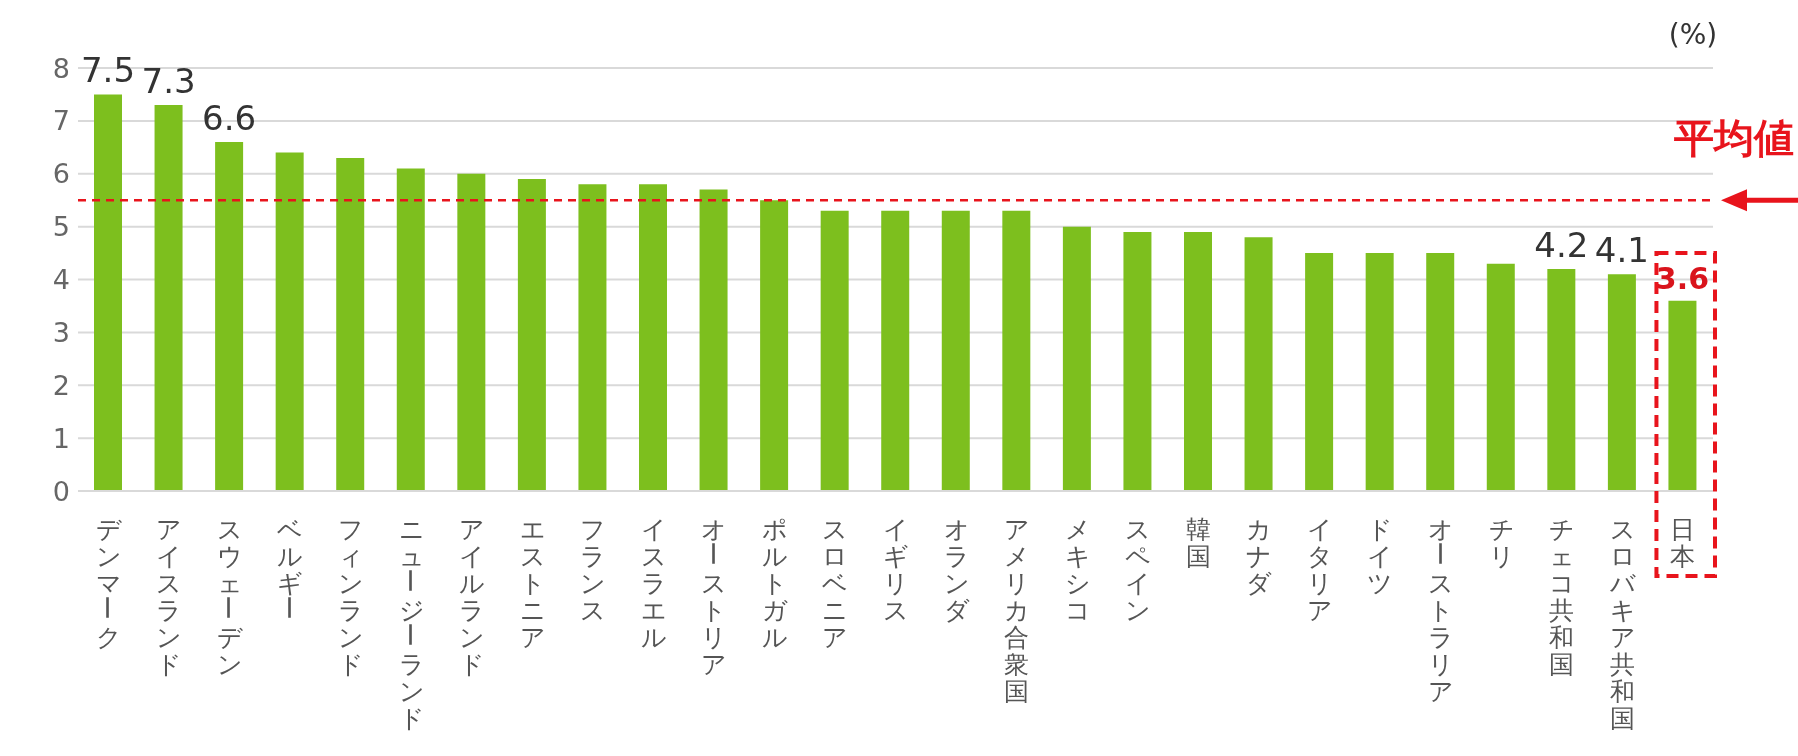 This screenshot has height=756, width=1798. I want to click on x-tick-label: ベルギー, so click(288, 567).